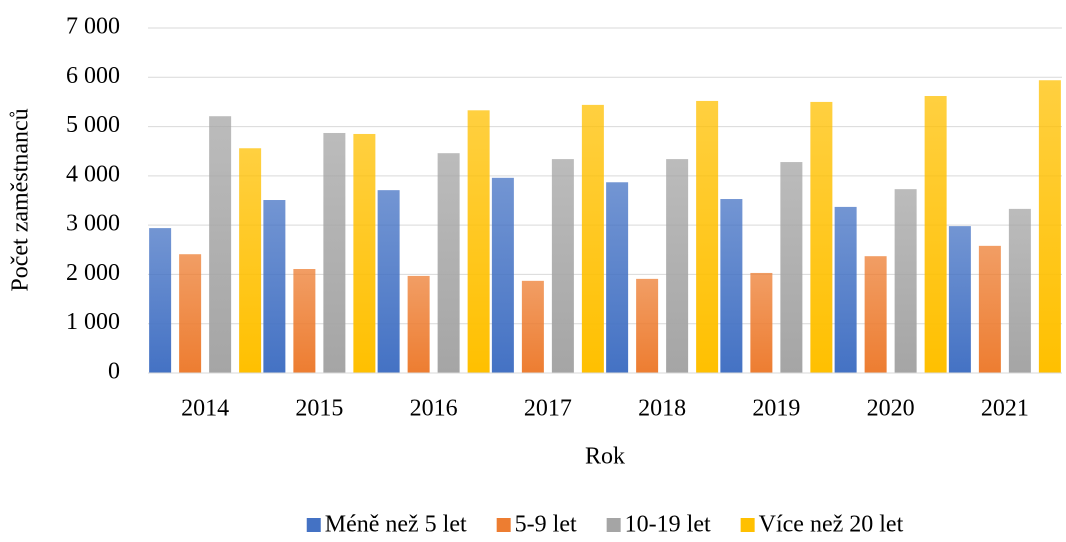 This screenshot has height=542, width=1066. What do you see at coordinates (93, 224) in the screenshot?
I see `y-tick-label: 3 000` at bounding box center [93, 224].